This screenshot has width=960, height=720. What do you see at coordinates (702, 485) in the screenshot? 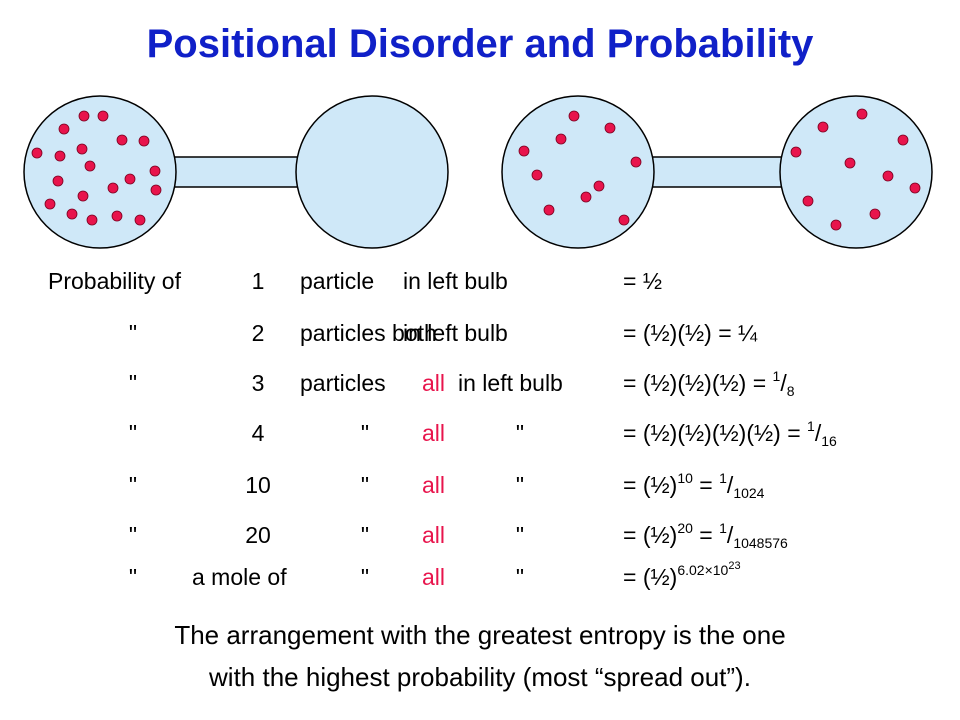
I see `eq-tail: =` at bounding box center [702, 485].